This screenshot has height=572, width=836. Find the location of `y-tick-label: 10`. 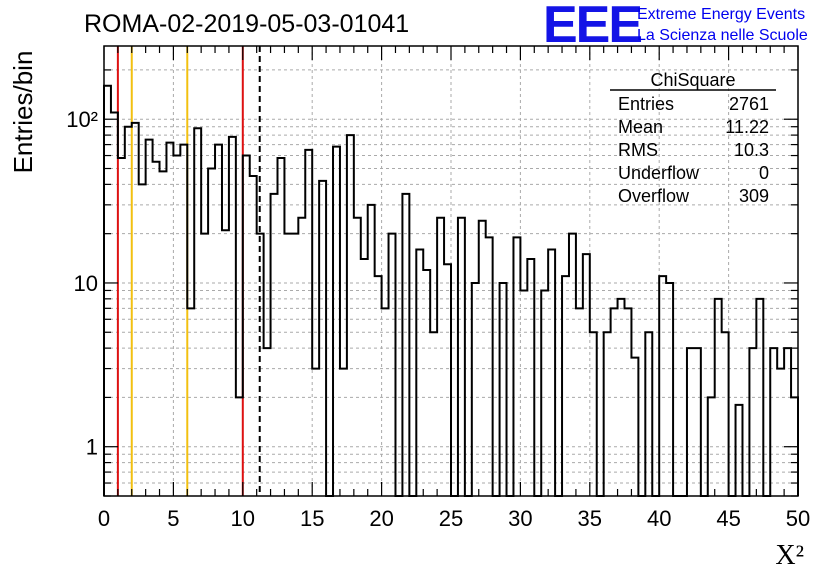

y-tick-label: 10 is located at coordinates (86, 283).